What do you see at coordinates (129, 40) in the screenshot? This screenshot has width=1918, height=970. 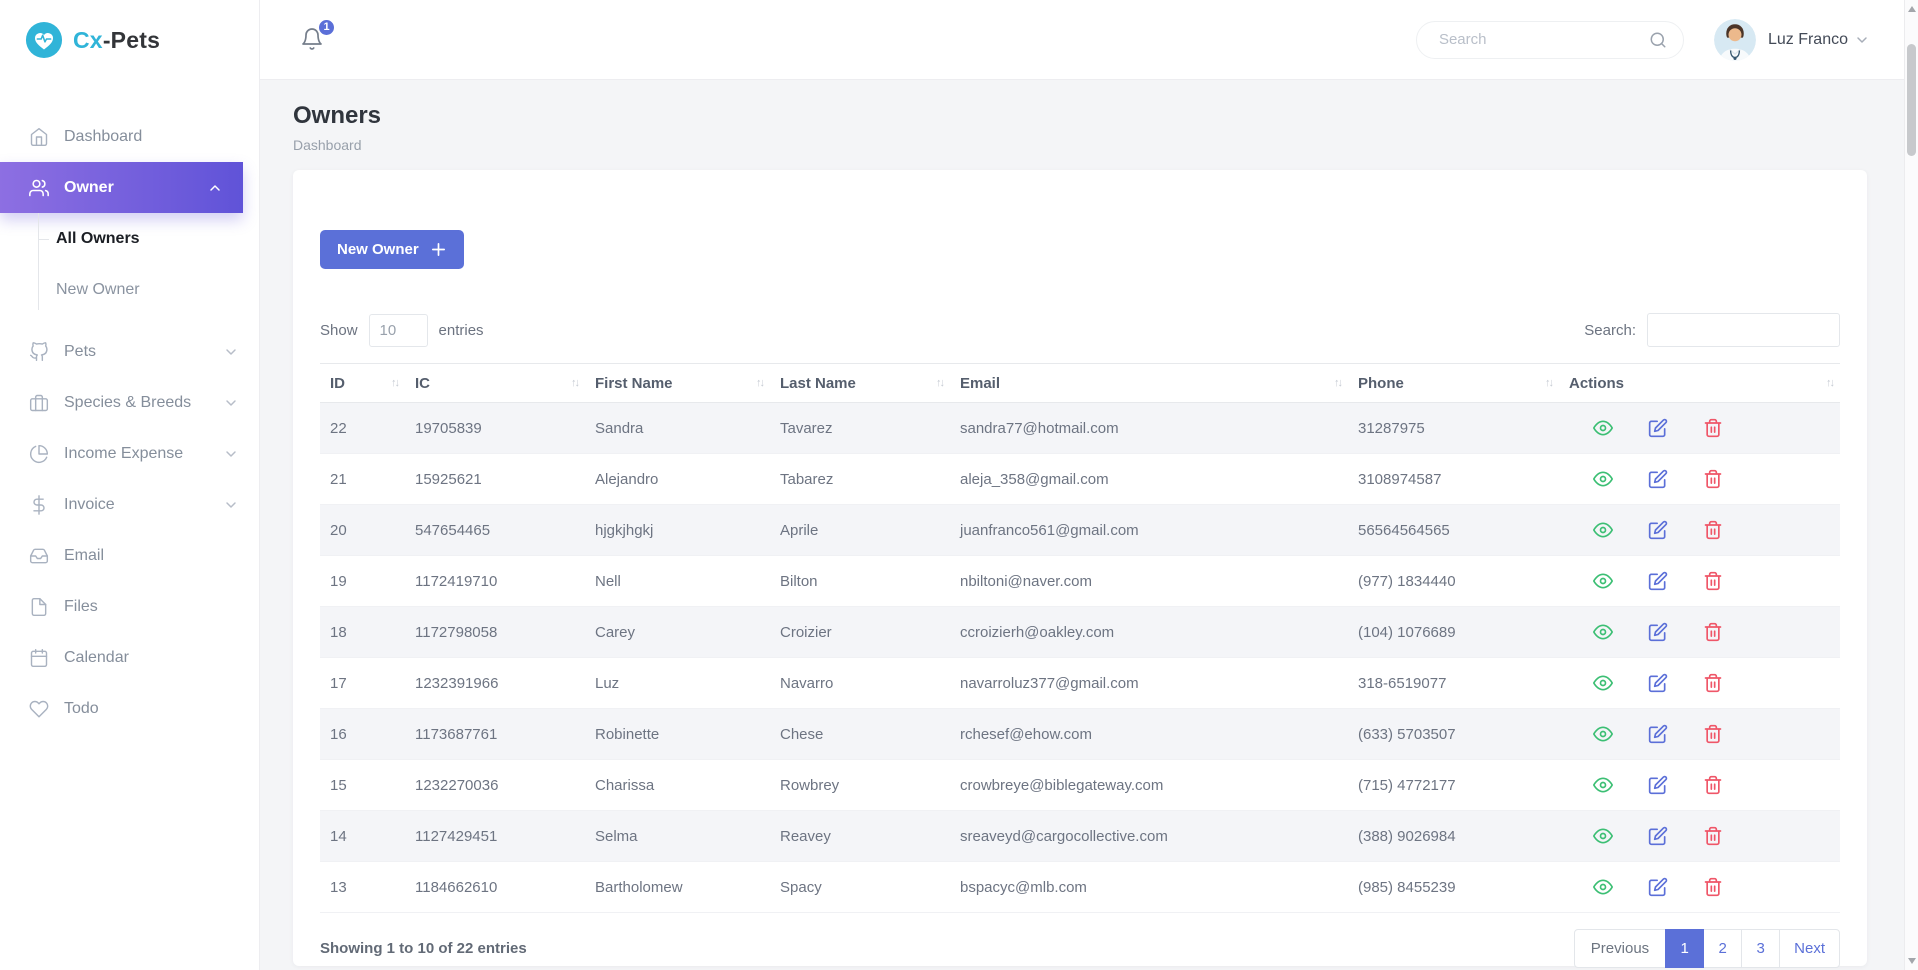 I see `brand: Cx-Pets` at bounding box center [129, 40].